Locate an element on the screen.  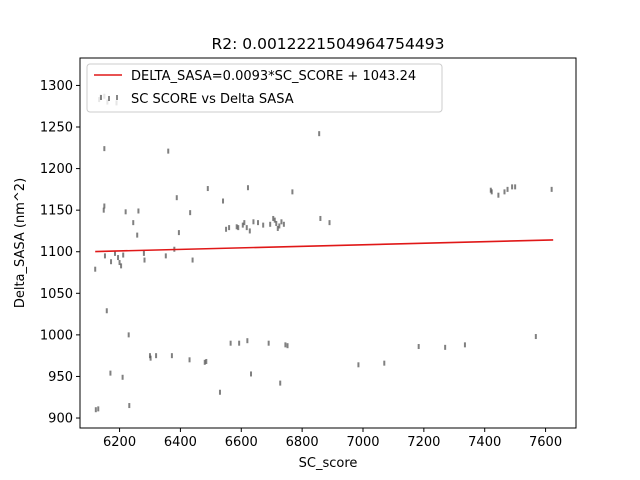
x-axis-label: SC_score is located at coordinates (328, 463).